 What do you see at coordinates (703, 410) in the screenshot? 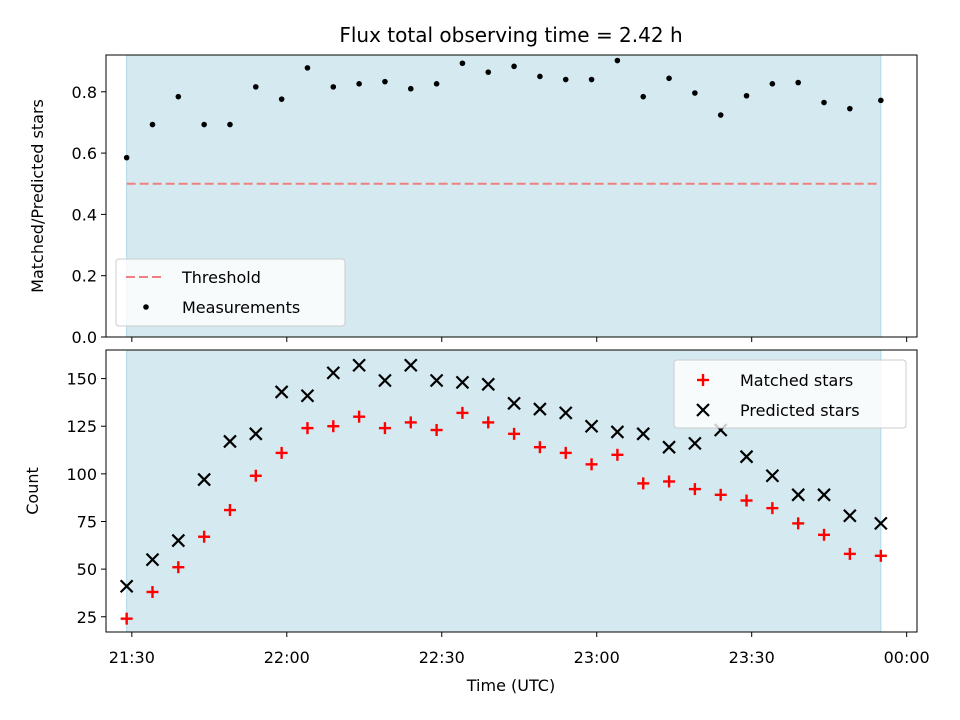
I see `predicted-stars-legend-swatch` at bounding box center [703, 410].